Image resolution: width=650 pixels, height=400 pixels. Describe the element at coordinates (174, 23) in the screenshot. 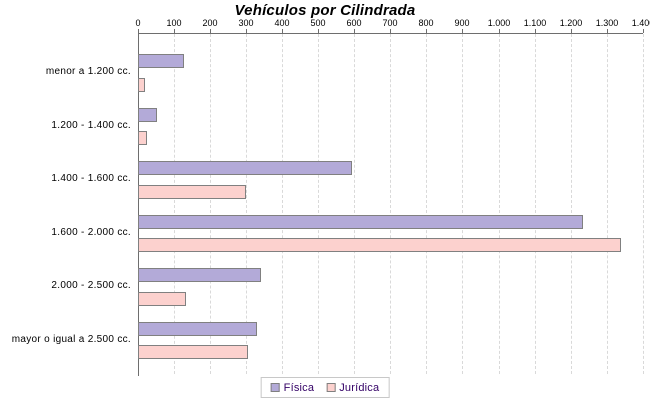

I see `axis-tick-label: 100` at that location.